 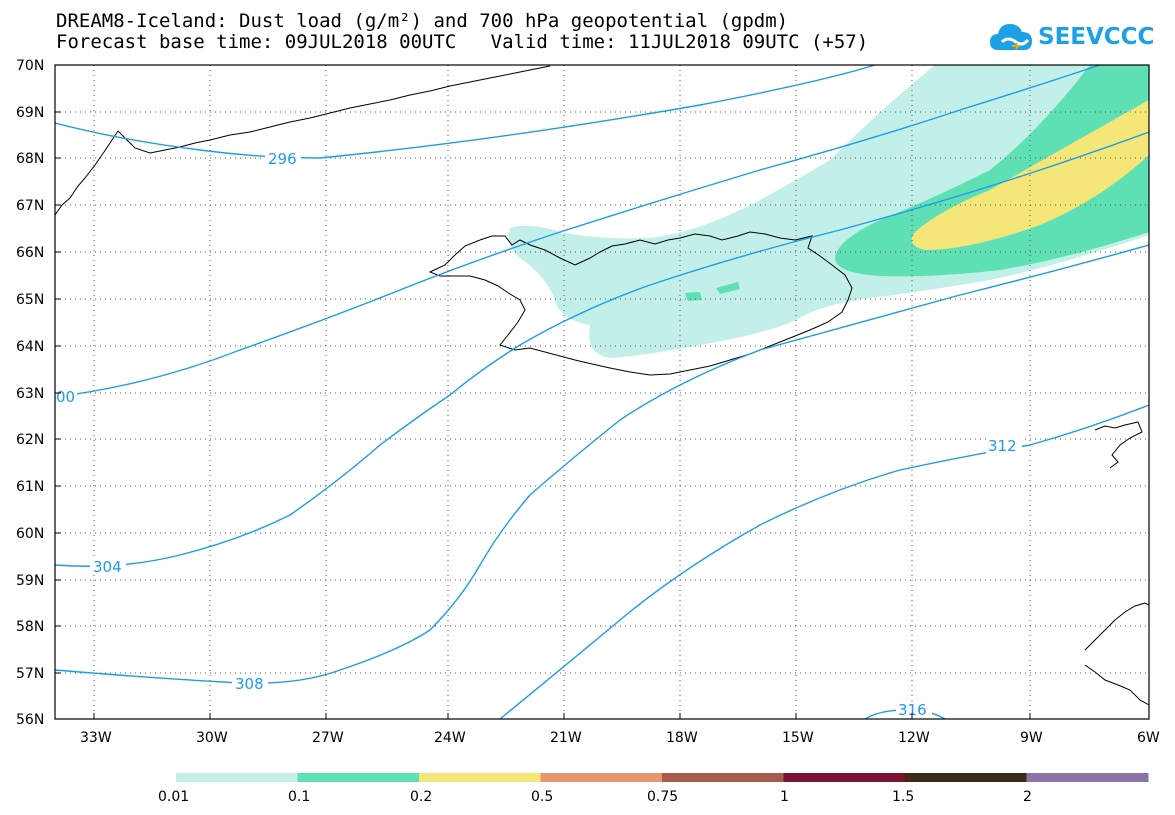 What do you see at coordinates (682, 738) in the screenshot?
I see `lon-label: 18W` at bounding box center [682, 738].